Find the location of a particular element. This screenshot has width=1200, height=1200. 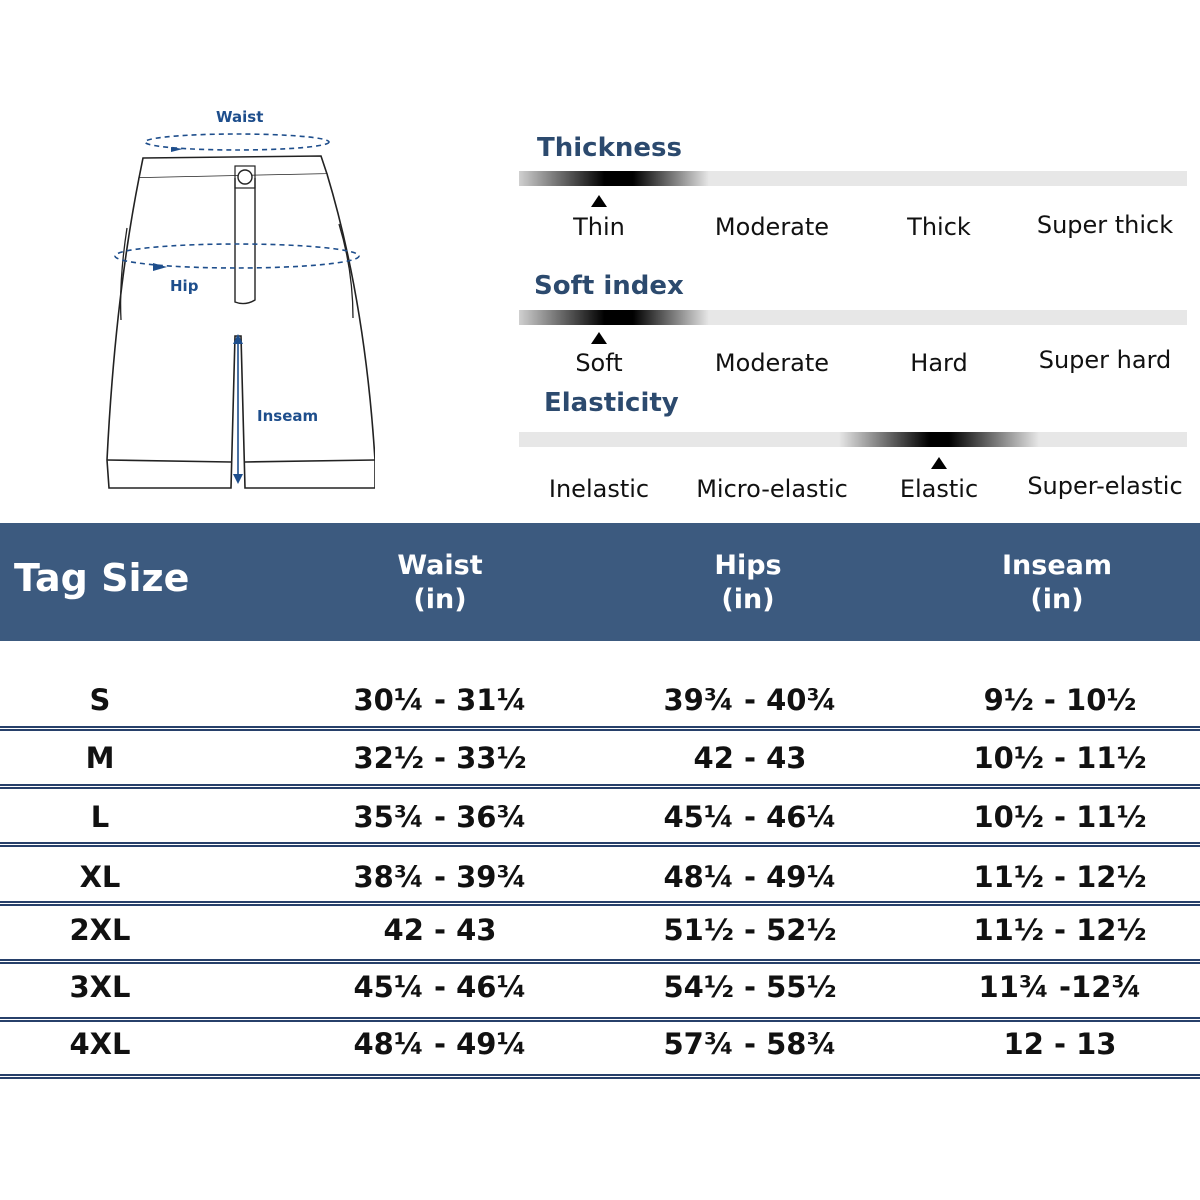

waist-label: Waist is located at coordinates (240, 117).